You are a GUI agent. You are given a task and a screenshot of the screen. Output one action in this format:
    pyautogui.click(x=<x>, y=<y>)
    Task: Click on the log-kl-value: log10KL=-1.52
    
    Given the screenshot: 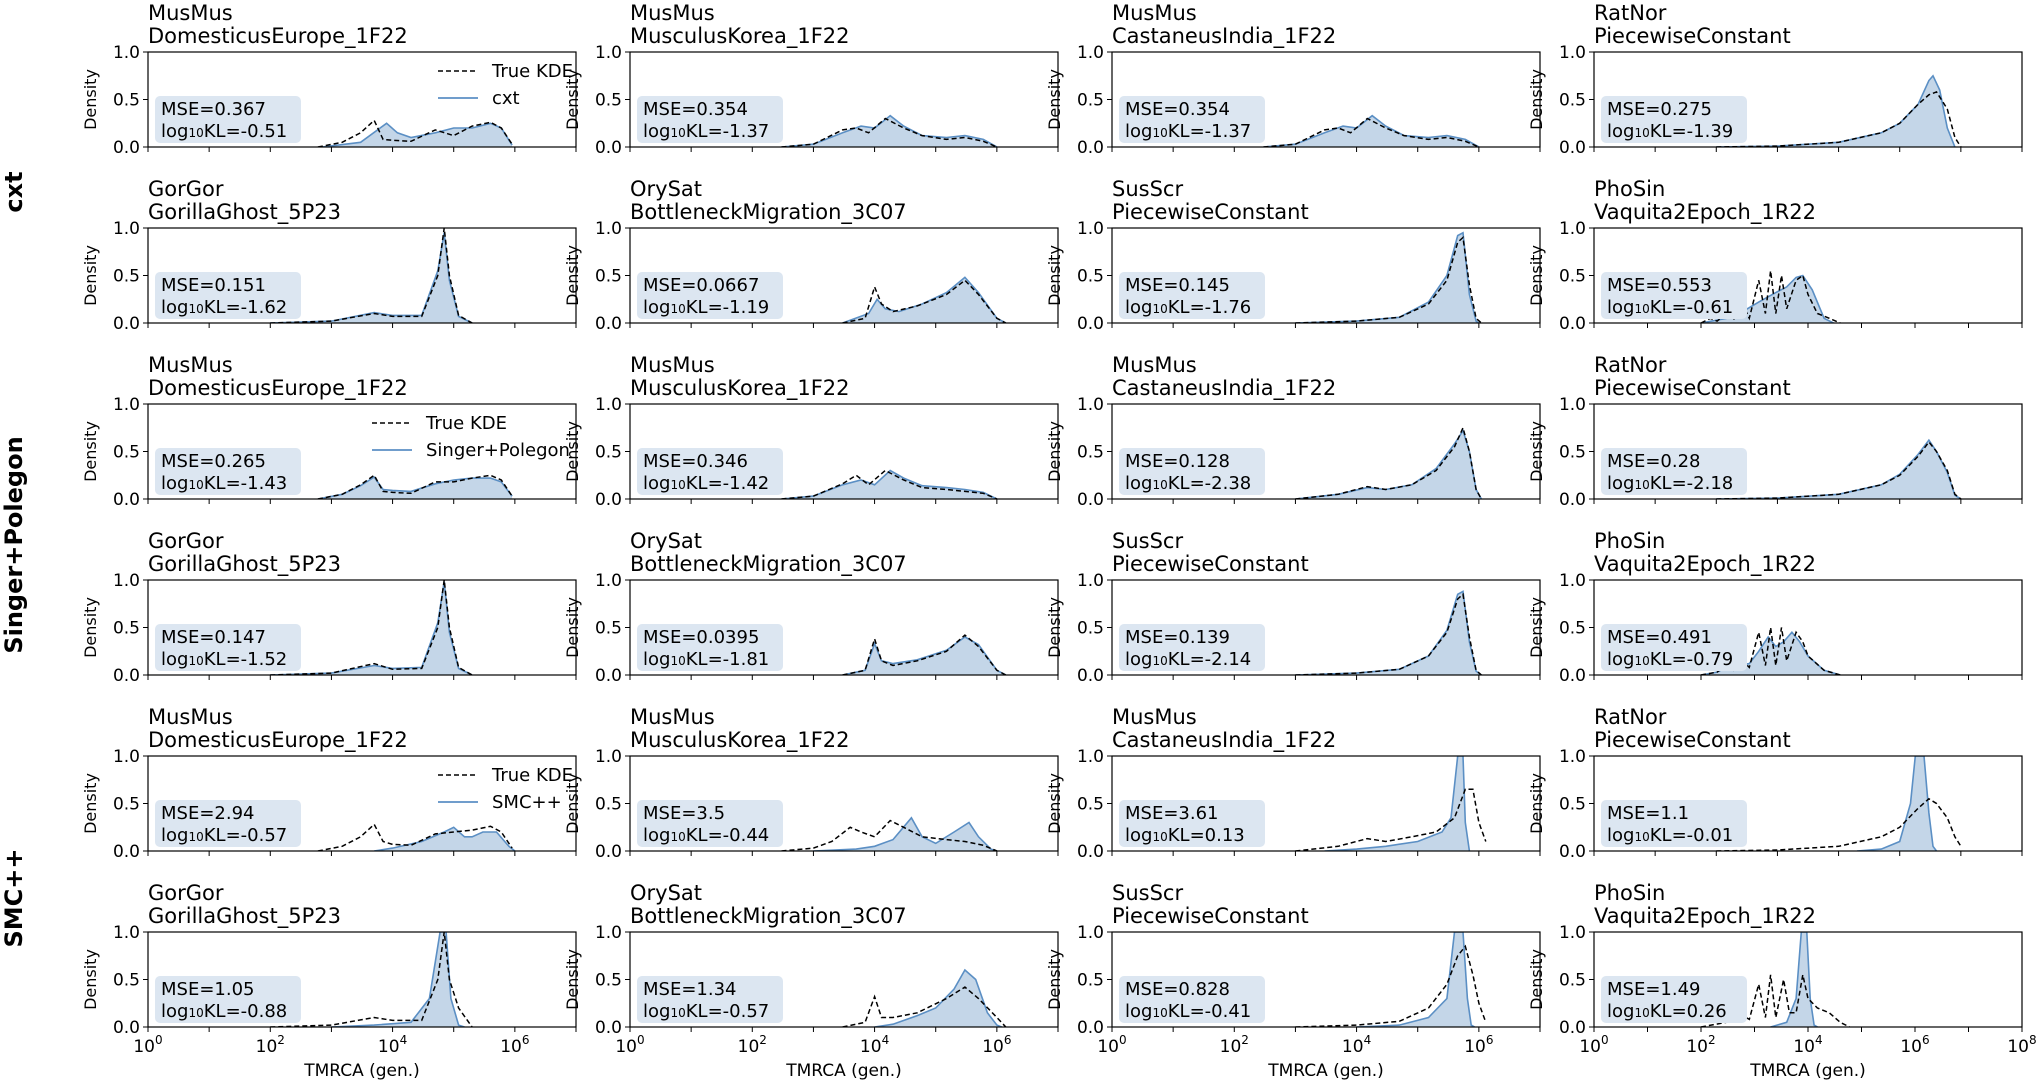 What is the action you would take?
    pyautogui.click(x=224, y=659)
    